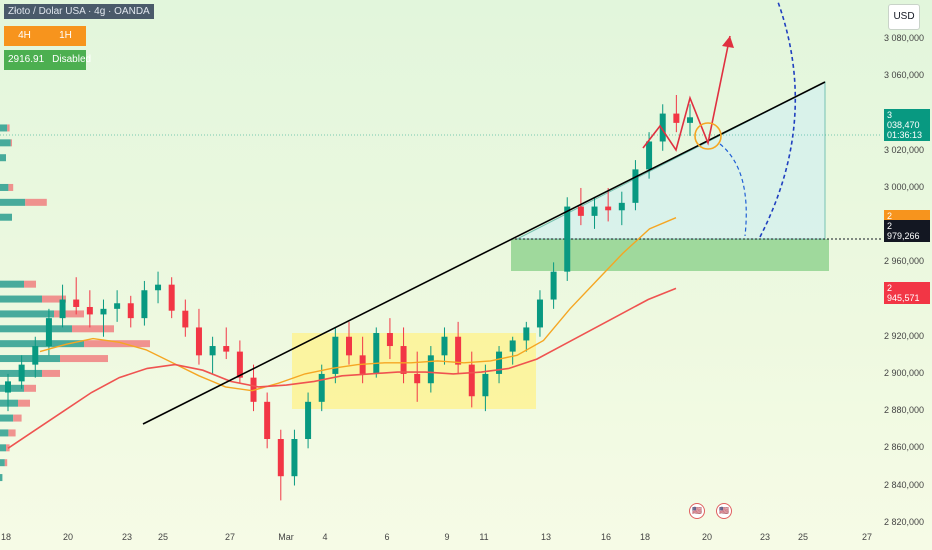  I want to click on x-tick-label: 23, so click(765, 537).